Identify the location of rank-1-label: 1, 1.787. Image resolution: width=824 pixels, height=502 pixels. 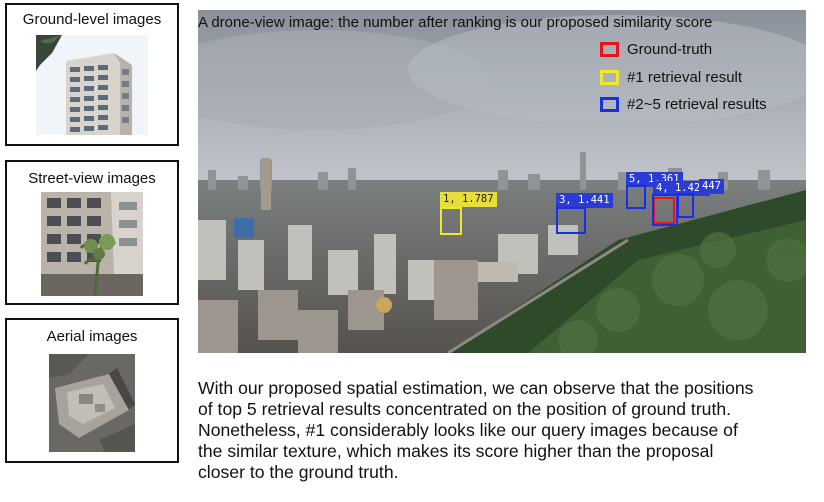
(468, 199).